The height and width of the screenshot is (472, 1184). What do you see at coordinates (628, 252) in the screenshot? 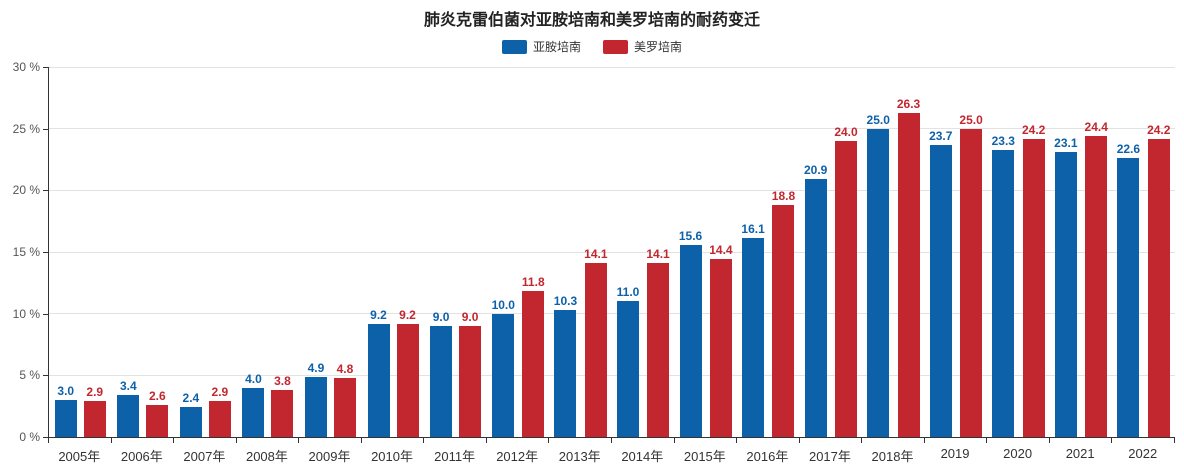
I see `bar-col: 11.0` at bounding box center [628, 252].